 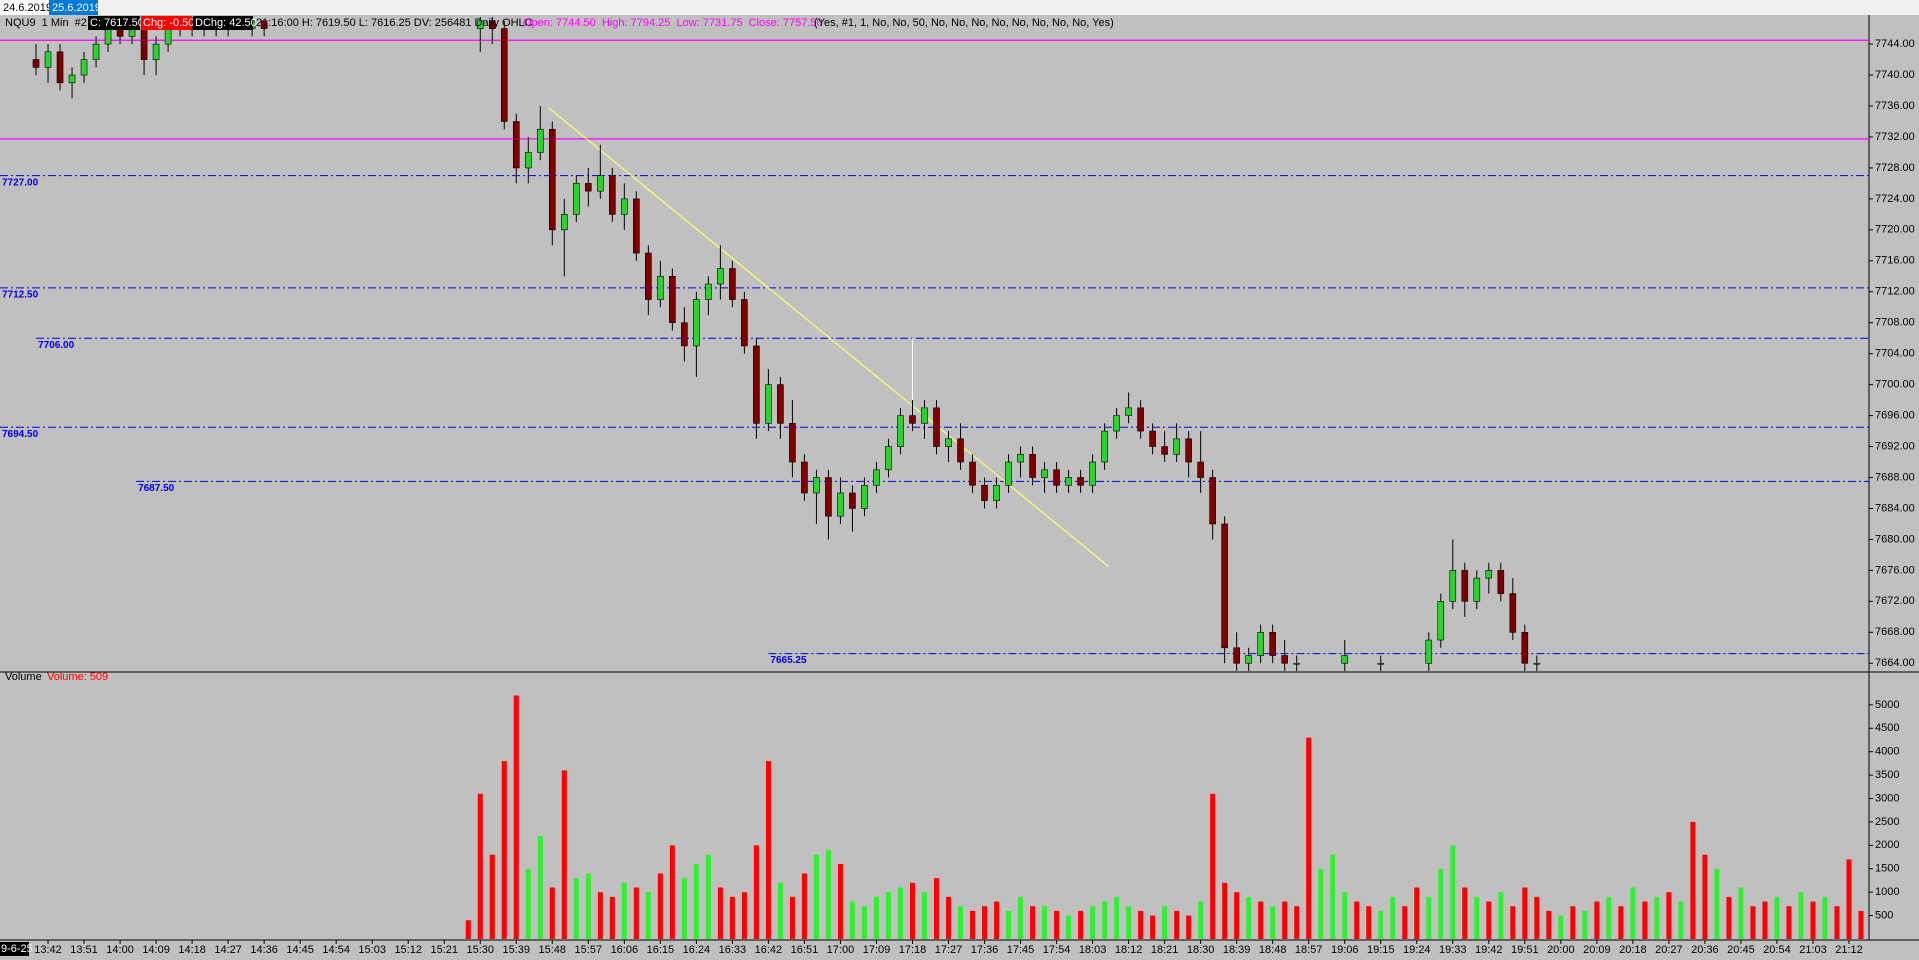 What do you see at coordinates (697, 950) in the screenshot?
I see `x-tick-label: 16:24` at bounding box center [697, 950].